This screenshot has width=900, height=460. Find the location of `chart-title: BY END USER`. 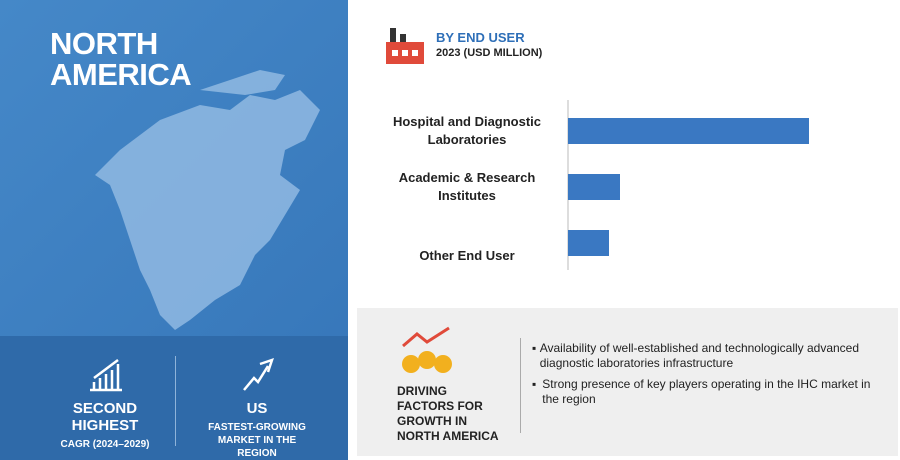

chart-title: BY END USER is located at coordinates (480, 37).